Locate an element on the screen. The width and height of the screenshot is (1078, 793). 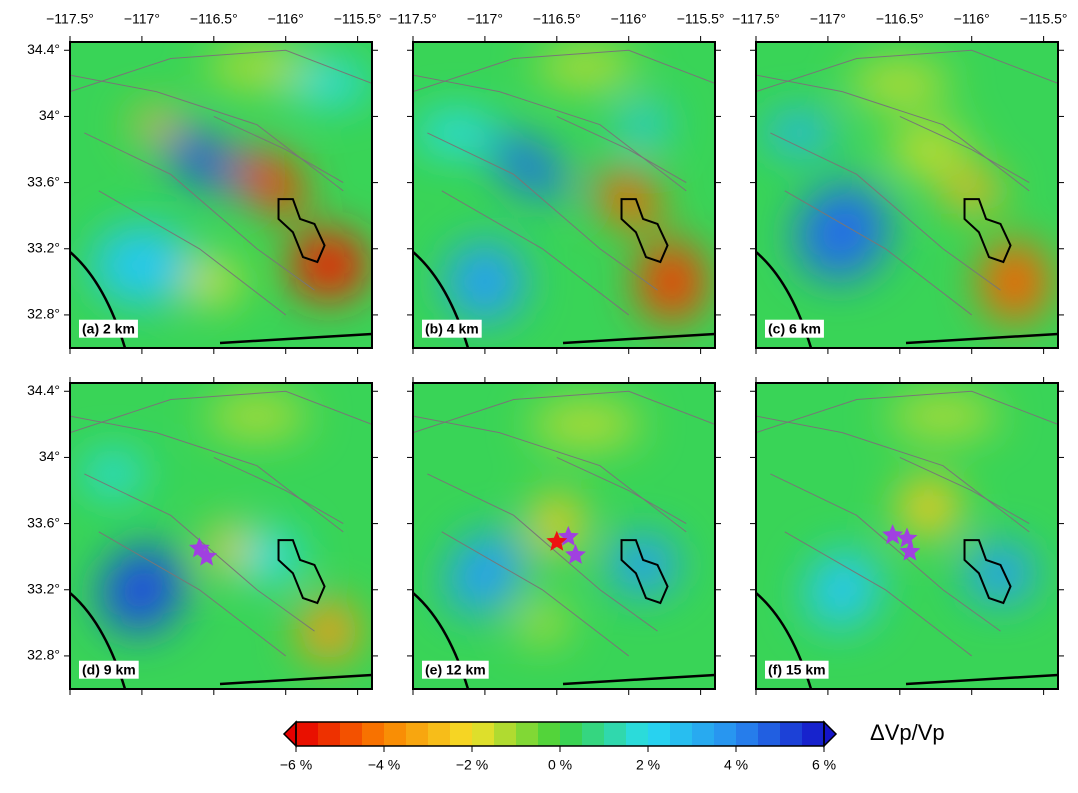
panel-label: (c) 6 km is located at coordinates (794, 329).